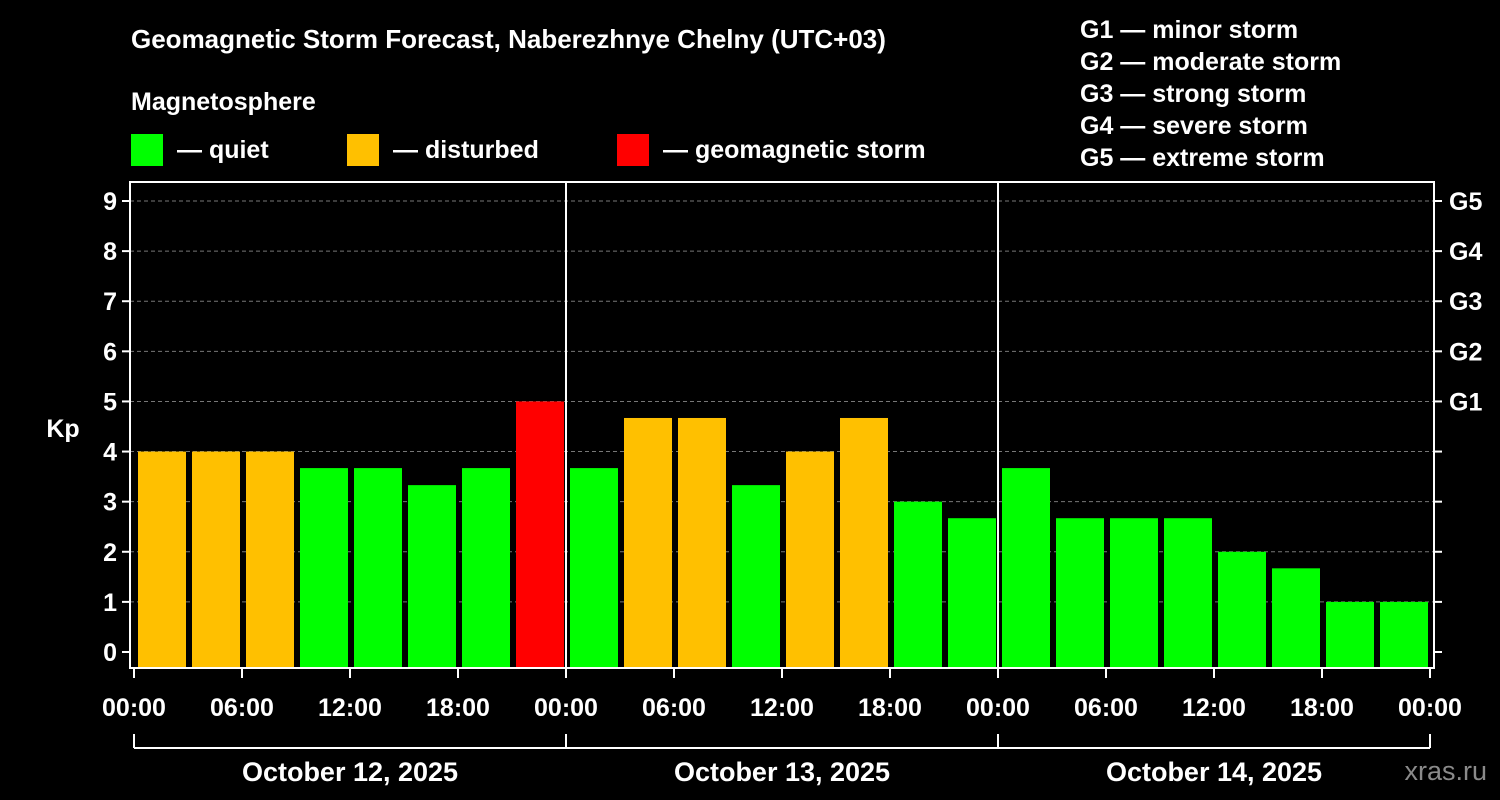  What do you see at coordinates (1465, 302) in the screenshot?
I see `g-scale-label: G3` at bounding box center [1465, 302].